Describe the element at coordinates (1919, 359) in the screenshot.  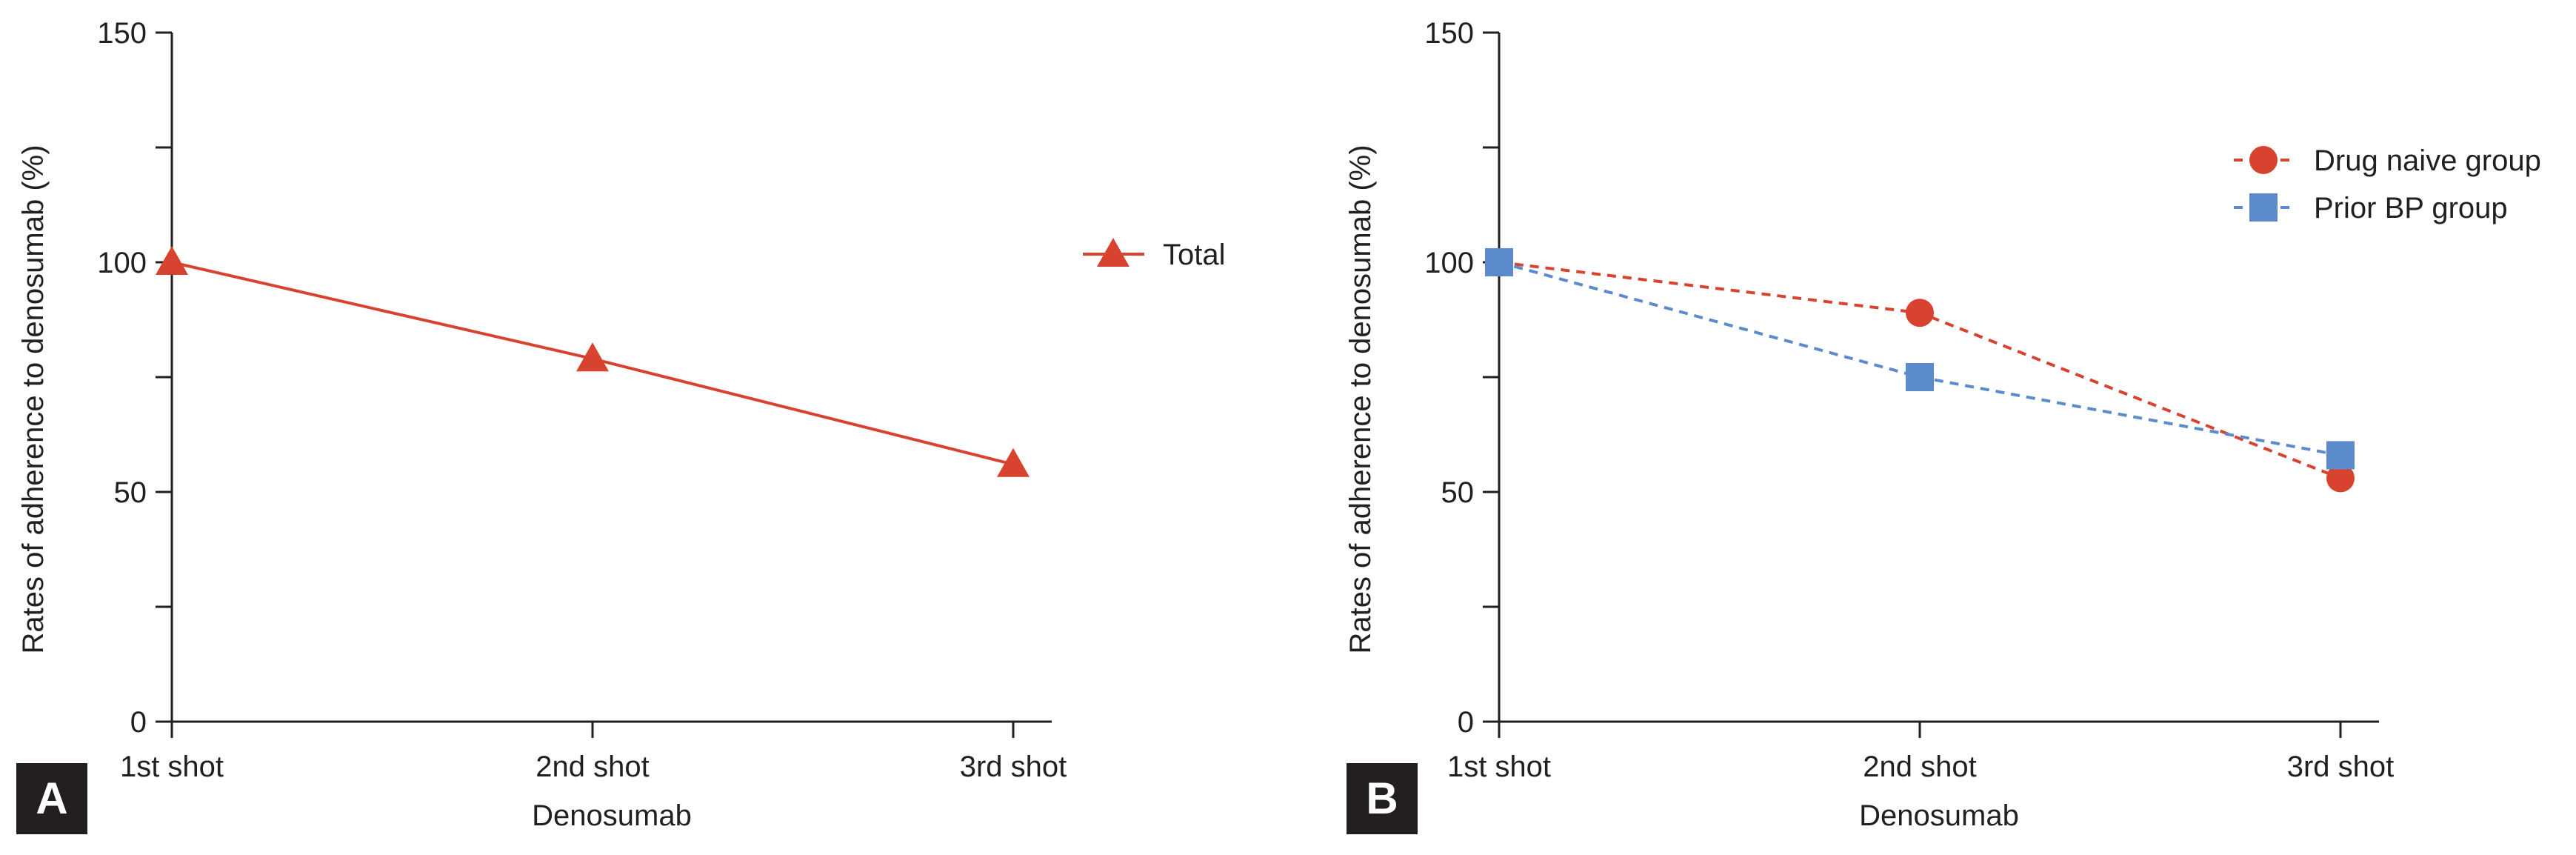
I see `series-line-prior-bp-group` at that location.